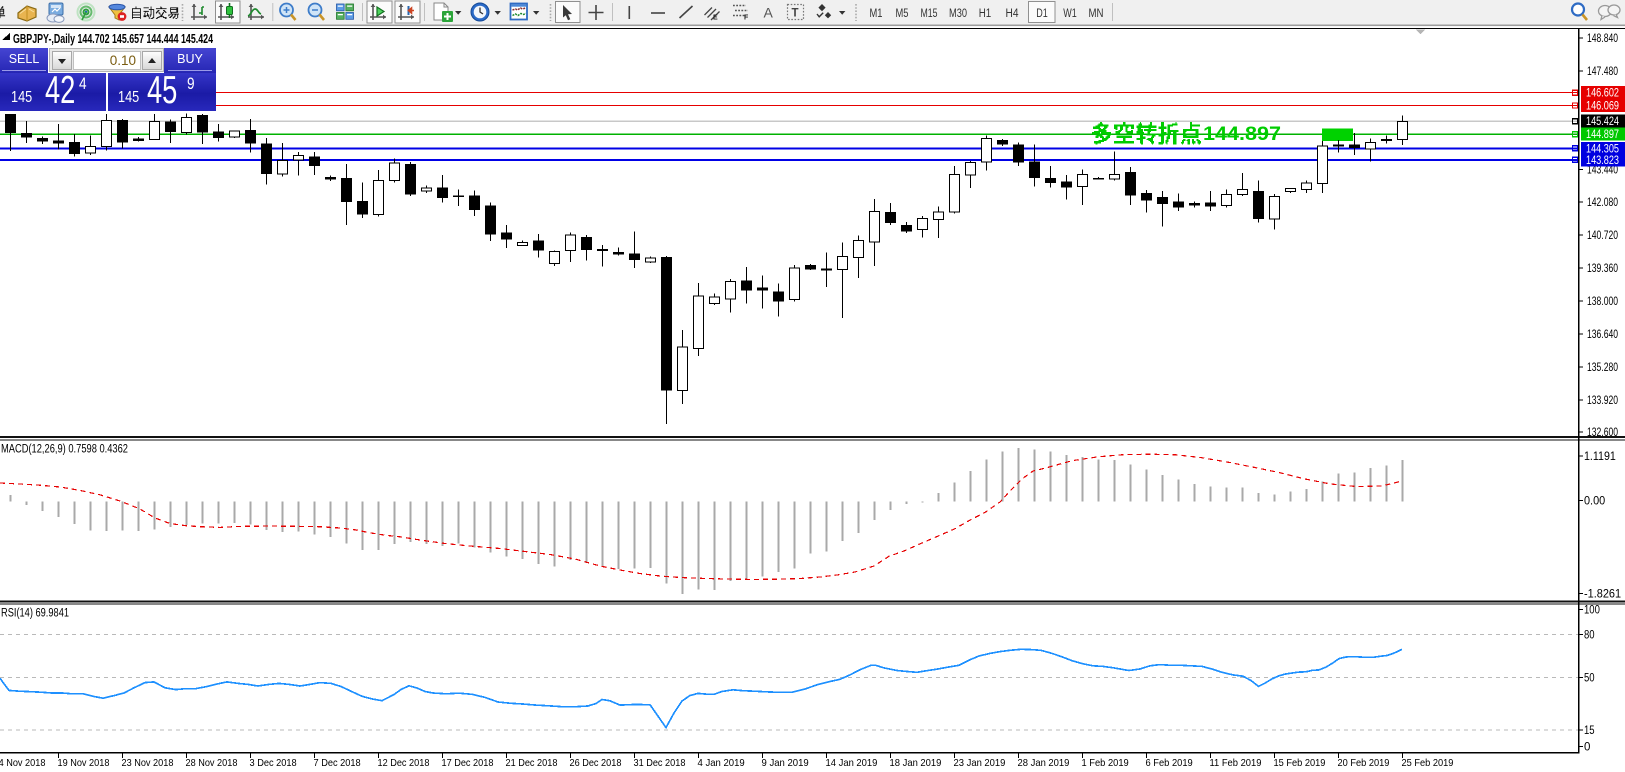  I want to click on svg-text: 145.424, so click(1602, 122).